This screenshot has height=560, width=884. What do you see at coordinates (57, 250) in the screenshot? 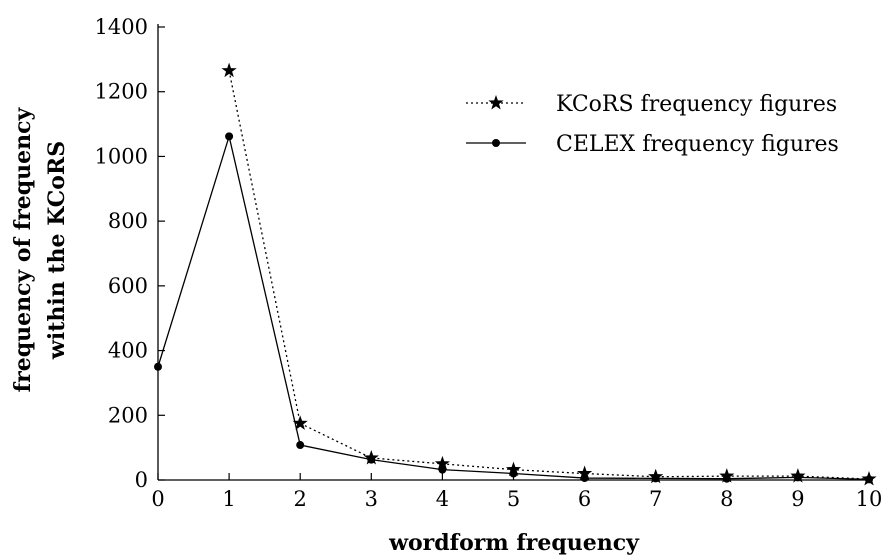
I see `y-axis-label-line-2: within the KCoRS` at bounding box center [57, 250].